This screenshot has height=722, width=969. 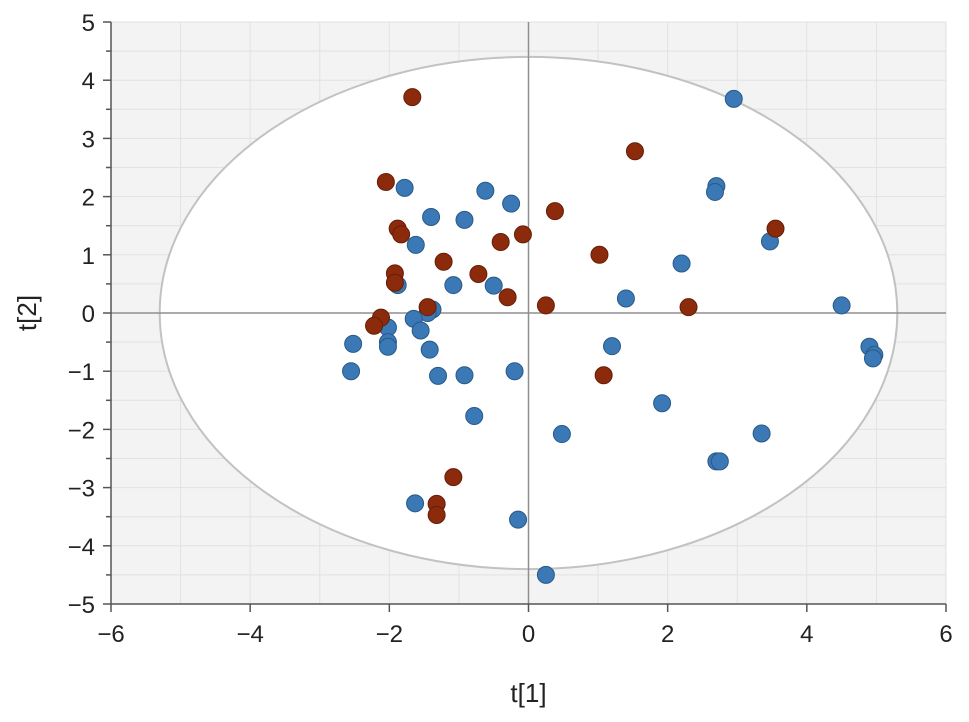 I want to click on y-tick-label: 5, so click(x=88, y=23).